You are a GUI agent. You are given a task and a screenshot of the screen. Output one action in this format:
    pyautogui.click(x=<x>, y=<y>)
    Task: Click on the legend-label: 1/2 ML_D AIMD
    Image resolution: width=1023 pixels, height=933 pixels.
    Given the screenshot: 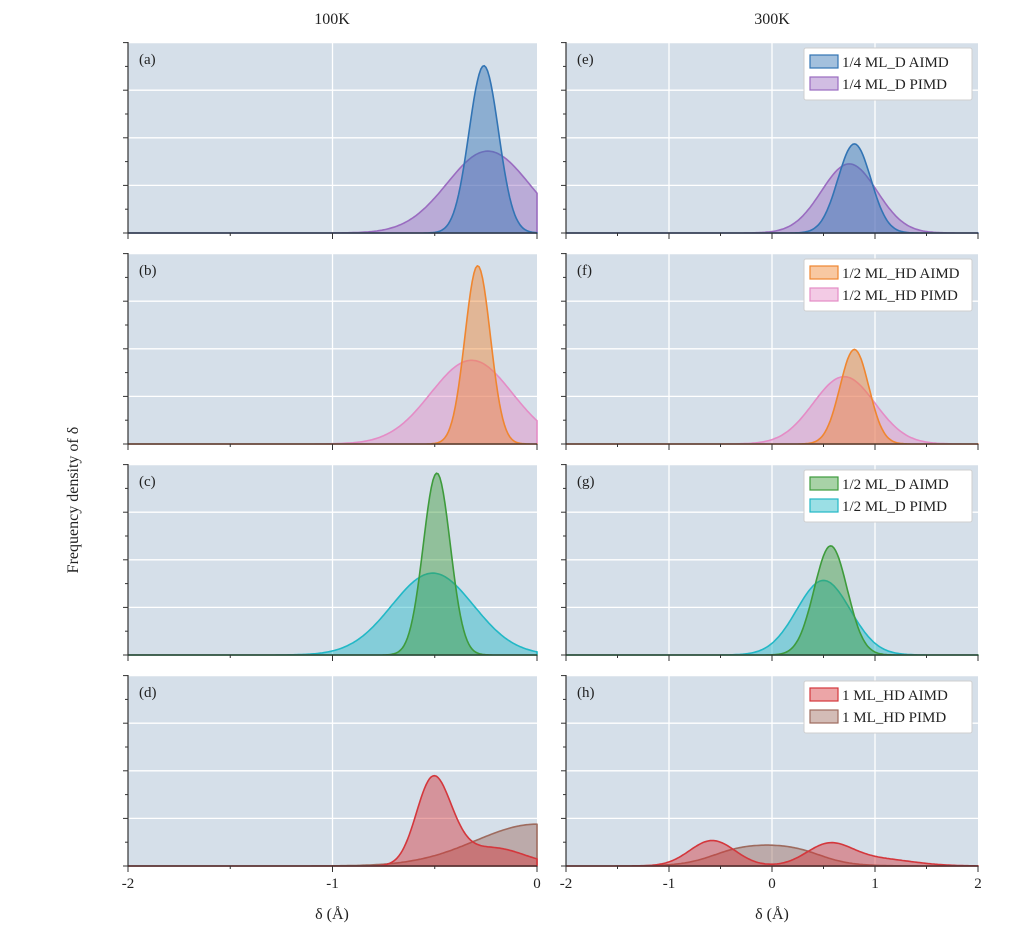 What is the action you would take?
    pyautogui.click(x=895, y=485)
    